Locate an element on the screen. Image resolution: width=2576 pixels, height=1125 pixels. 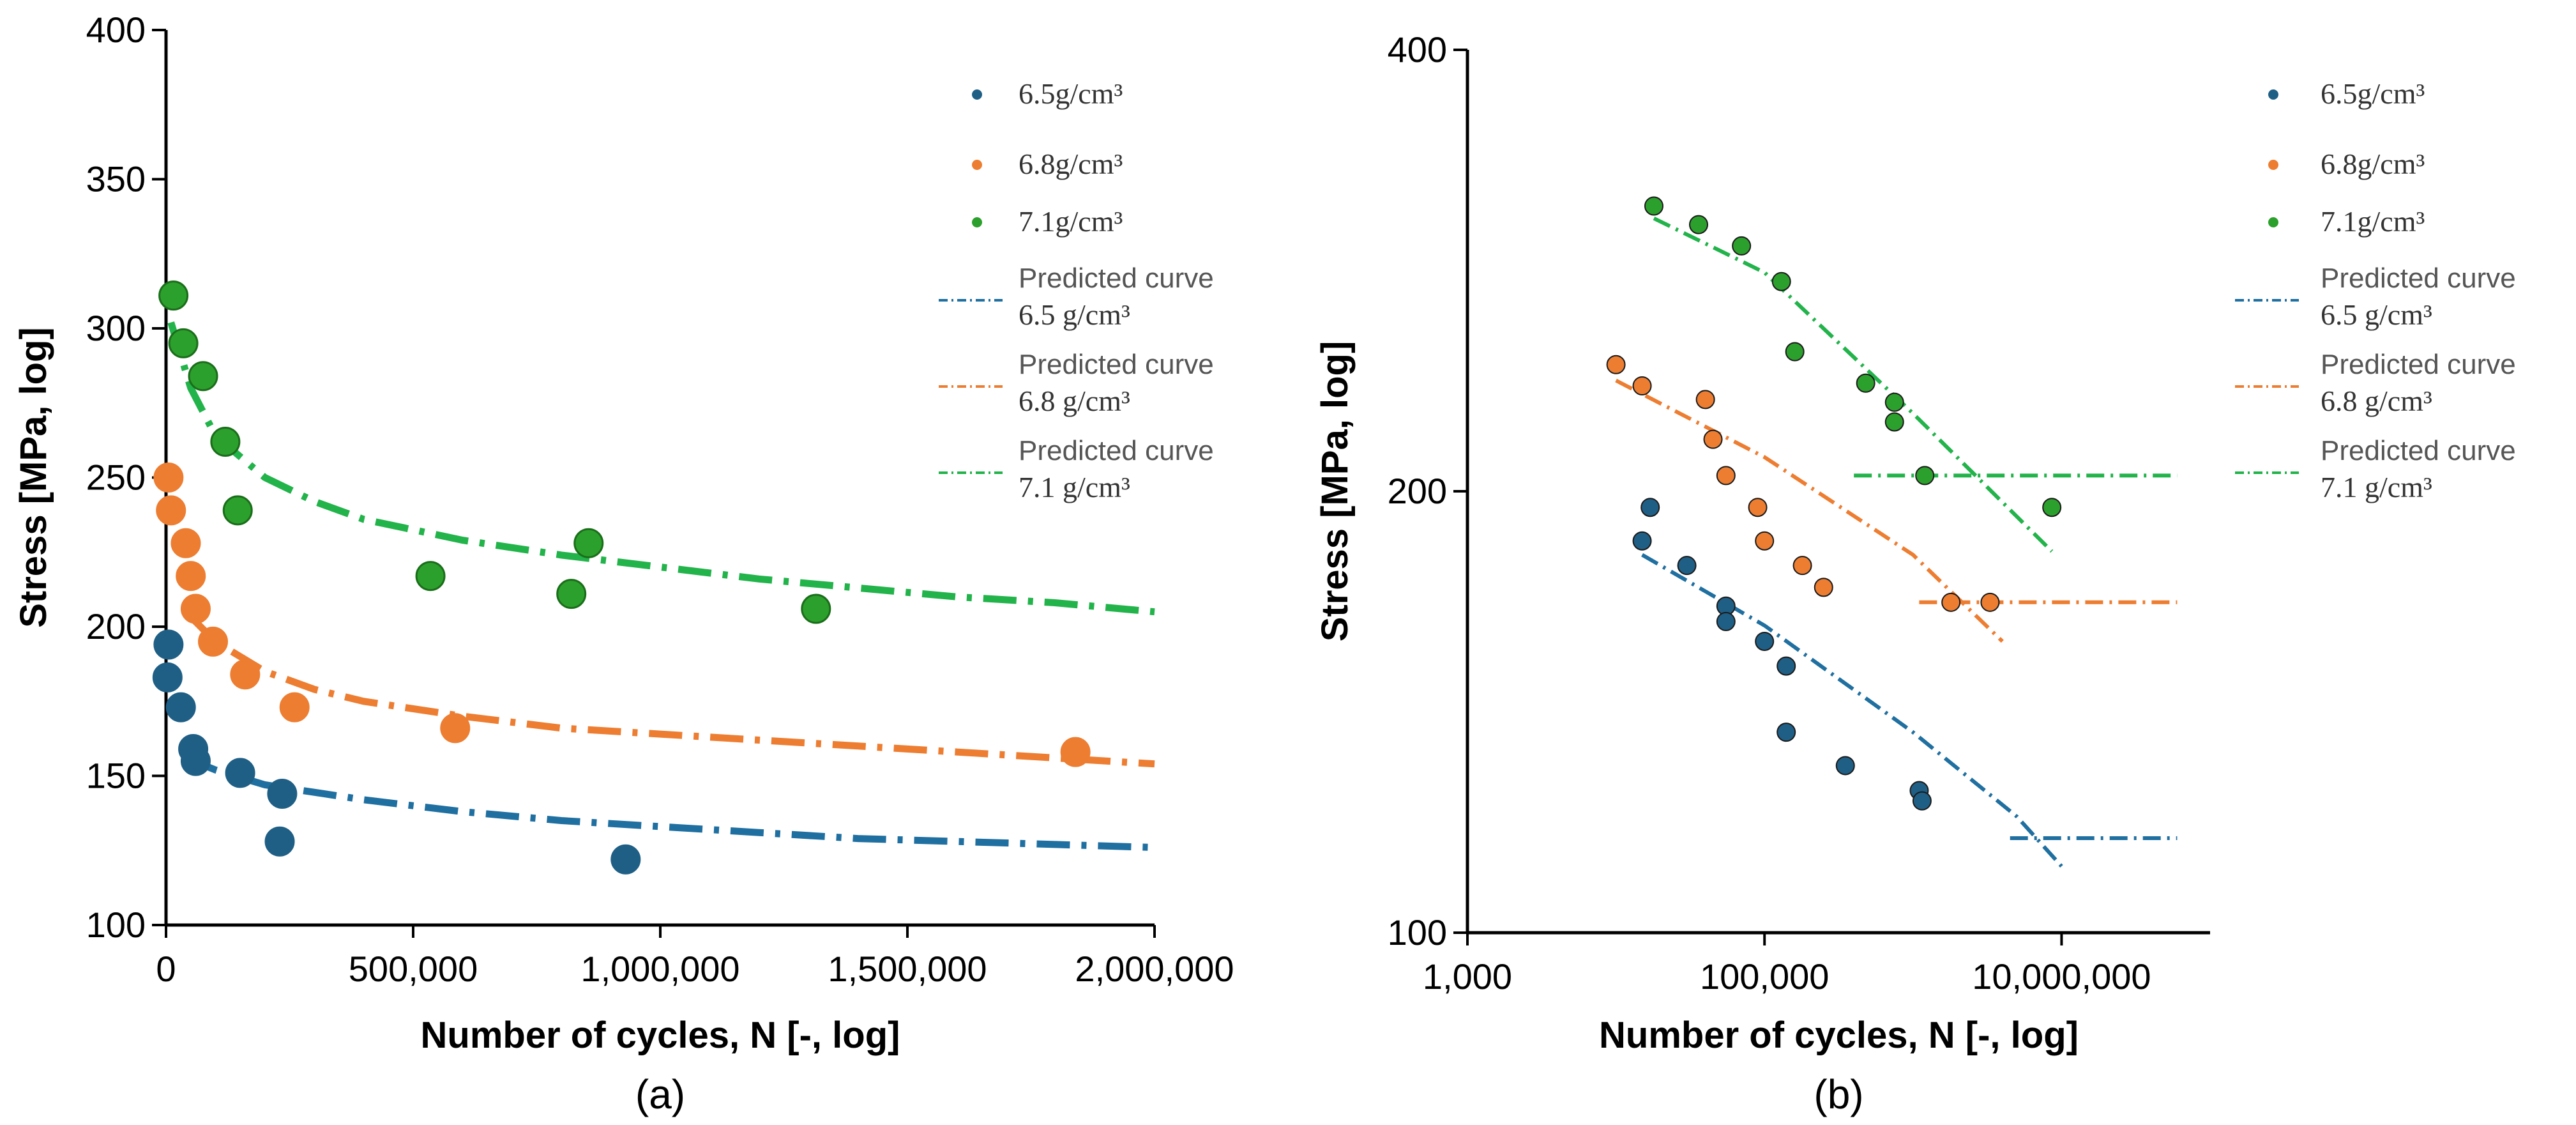
panel-a-y-tick-label: 200 is located at coordinates (116, 626).